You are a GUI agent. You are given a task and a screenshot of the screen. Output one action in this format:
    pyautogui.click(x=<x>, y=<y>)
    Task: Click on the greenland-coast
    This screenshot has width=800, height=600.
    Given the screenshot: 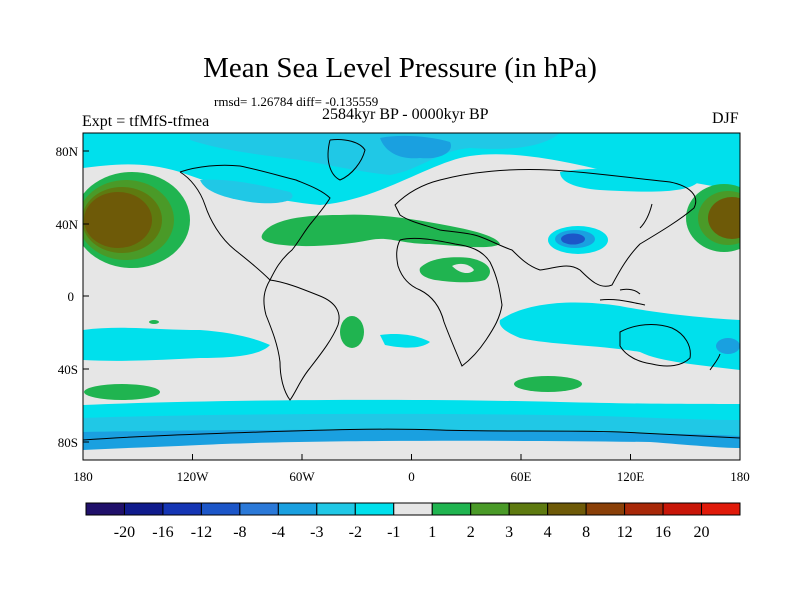 What is the action you would take?
    pyautogui.click(x=346, y=160)
    